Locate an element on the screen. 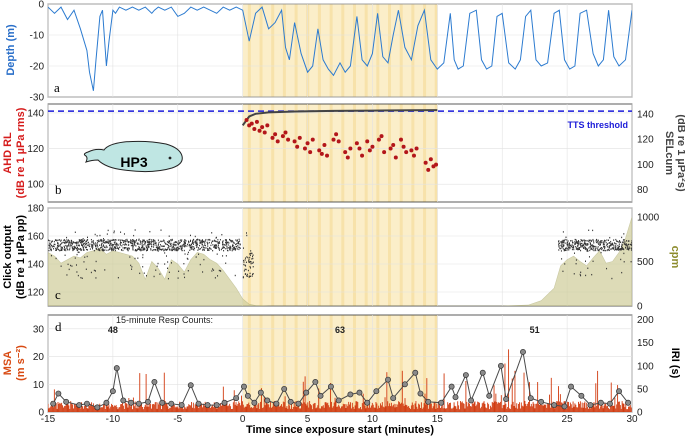 The height and width of the screenshot is (438, 685). exposure-stripe is located at coordinates (319, 363).